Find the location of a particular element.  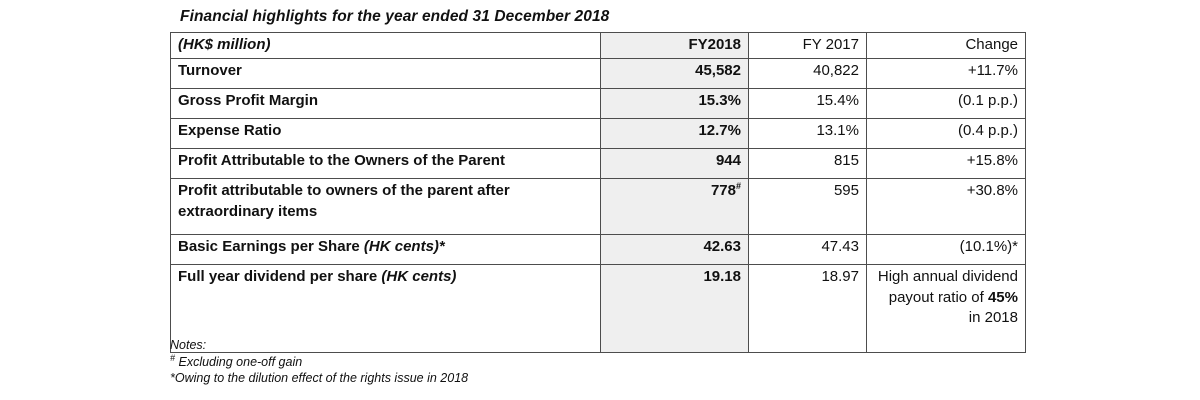

row-label: Basic Earnings per Share (HK cents)* is located at coordinates (385, 250).